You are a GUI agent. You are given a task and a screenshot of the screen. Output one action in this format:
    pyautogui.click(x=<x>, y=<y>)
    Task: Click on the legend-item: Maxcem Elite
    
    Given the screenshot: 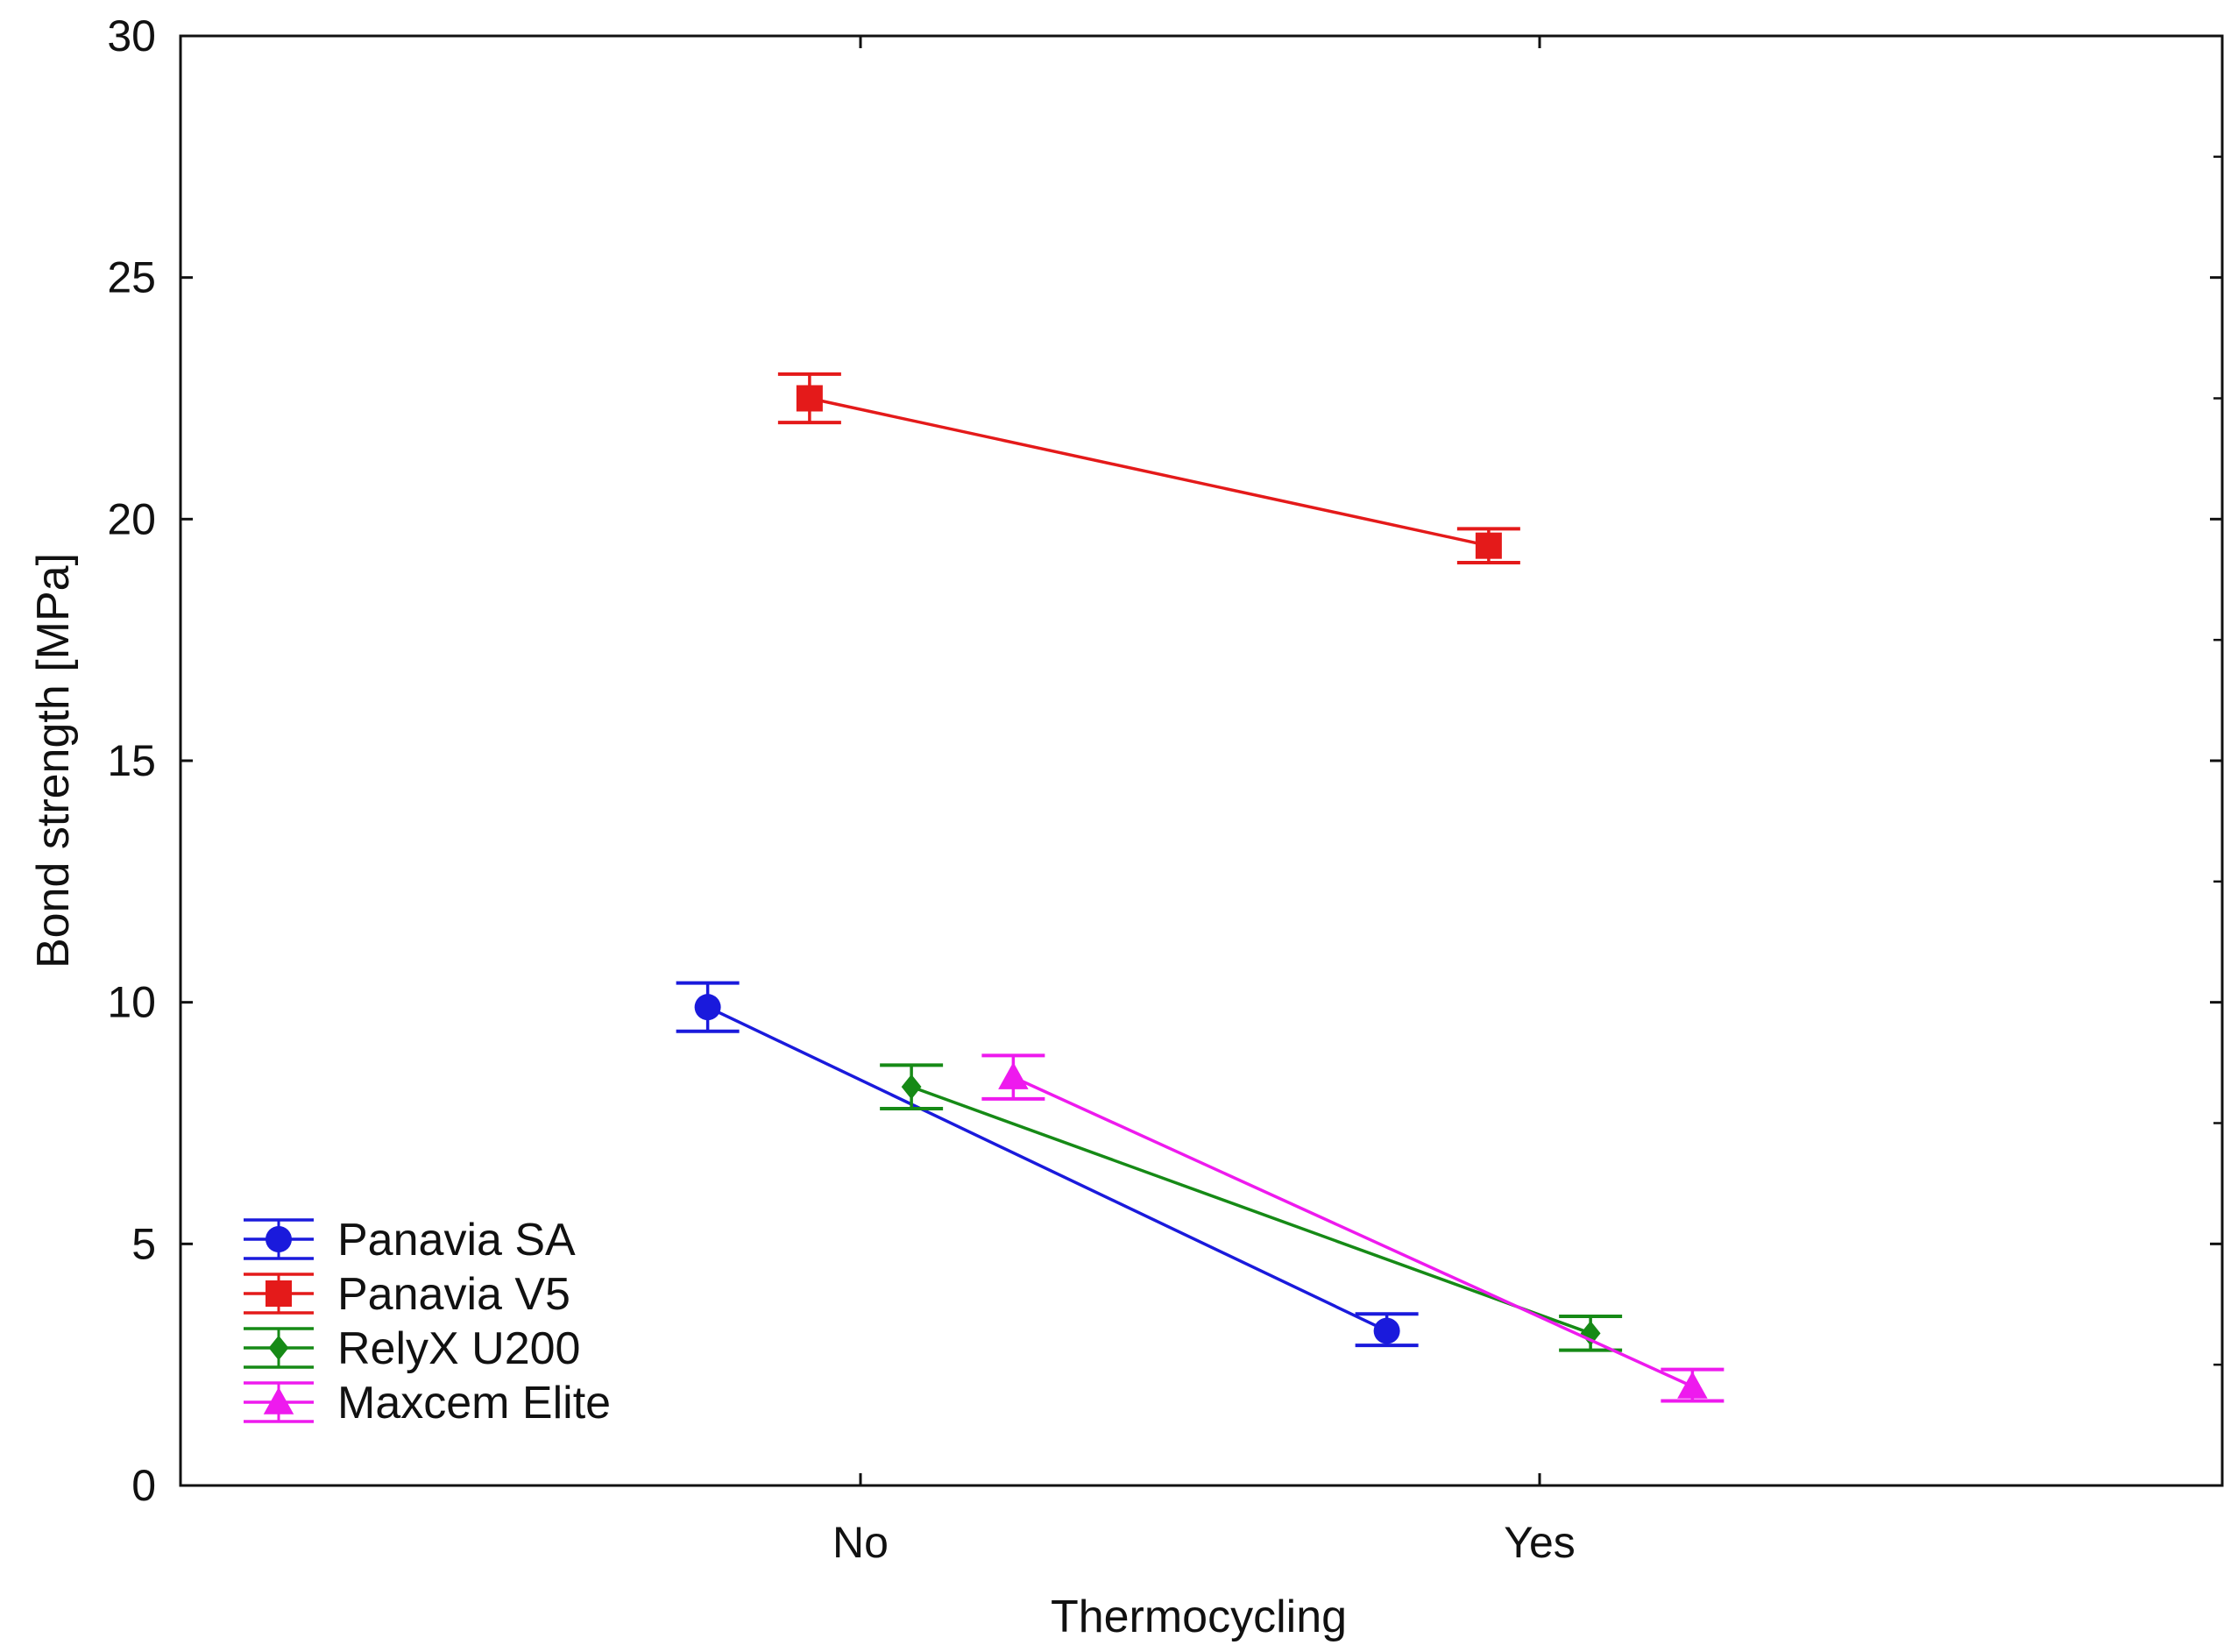 What is the action you would take?
    pyautogui.click(x=427, y=1403)
    